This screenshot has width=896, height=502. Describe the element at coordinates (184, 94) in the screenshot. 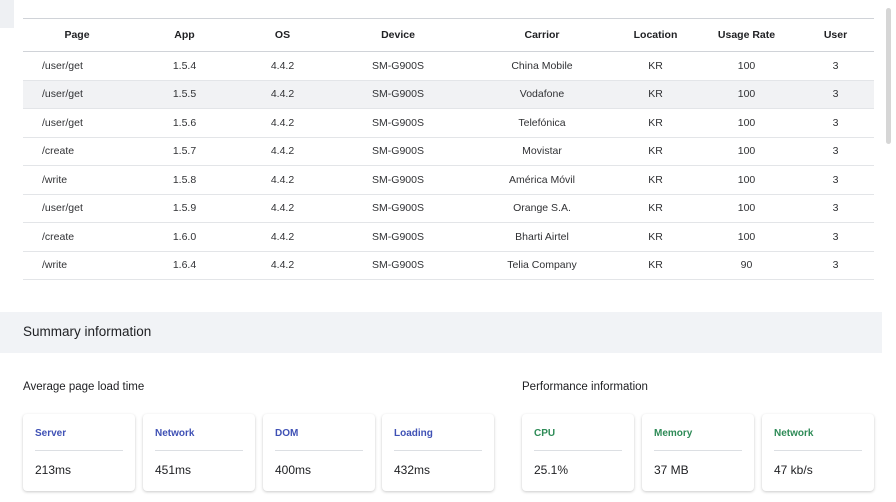

I see `cell-app: 1.5.5` at that location.